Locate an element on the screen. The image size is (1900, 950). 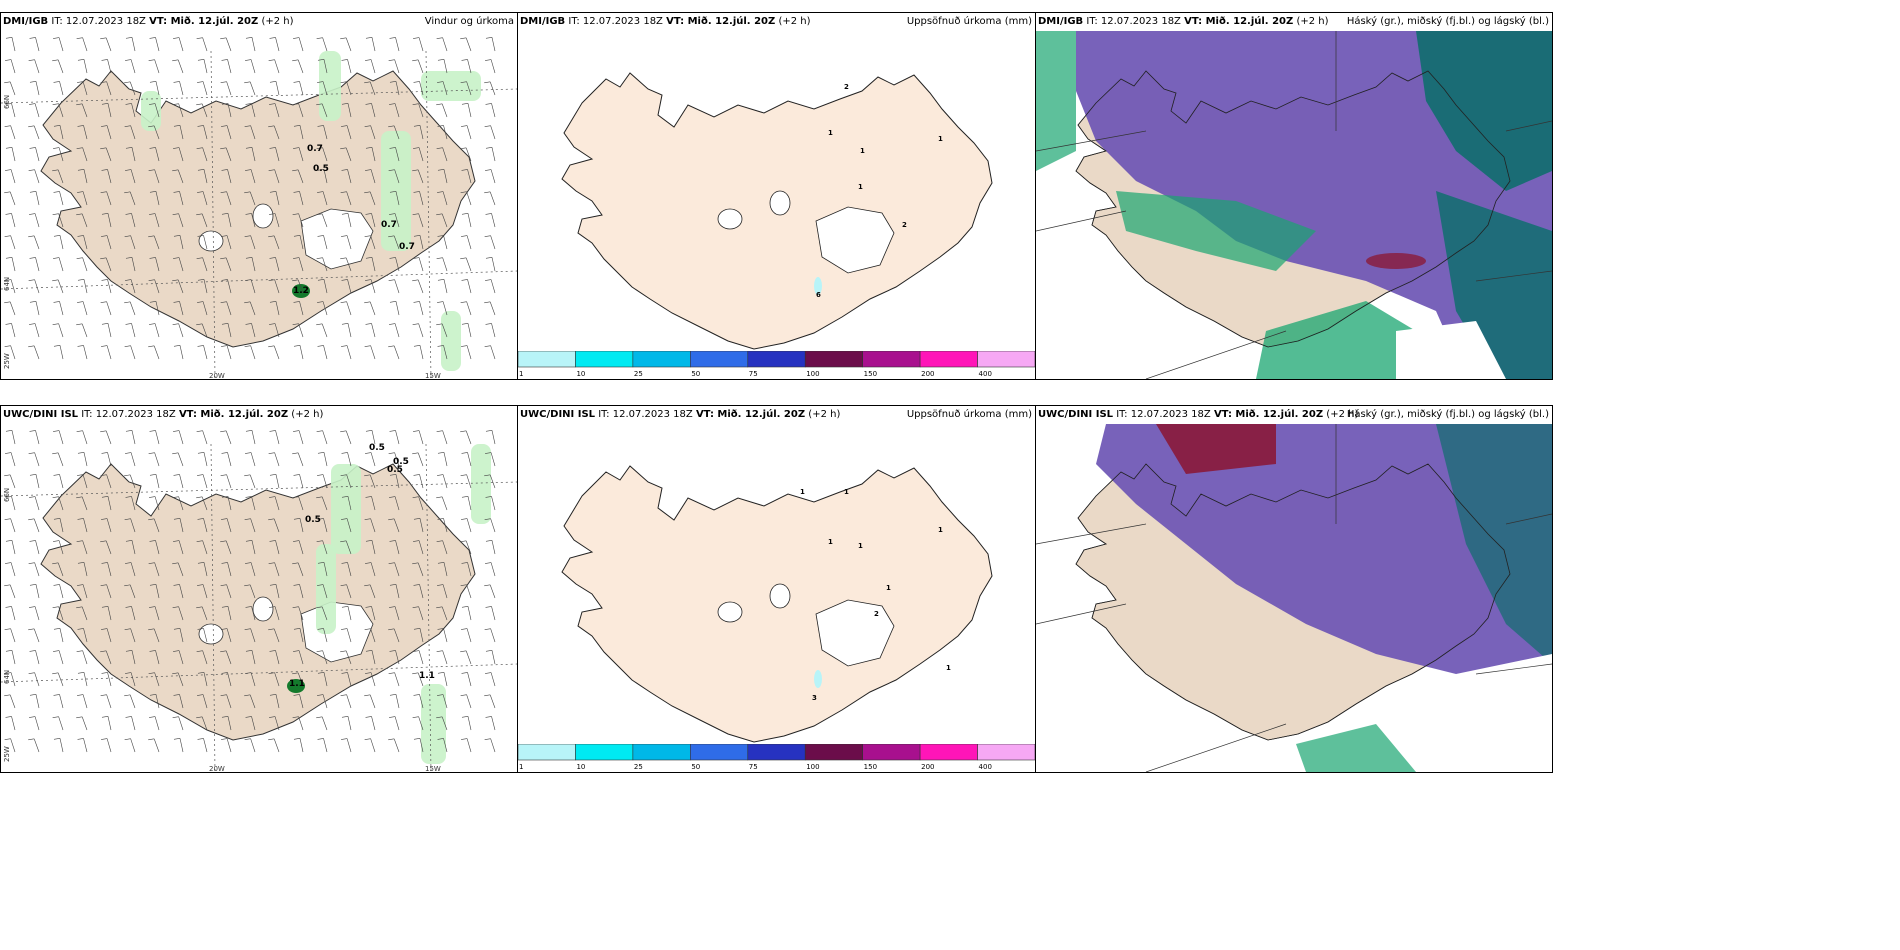
longitude-label: 15W is located at coordinates (433, 768).